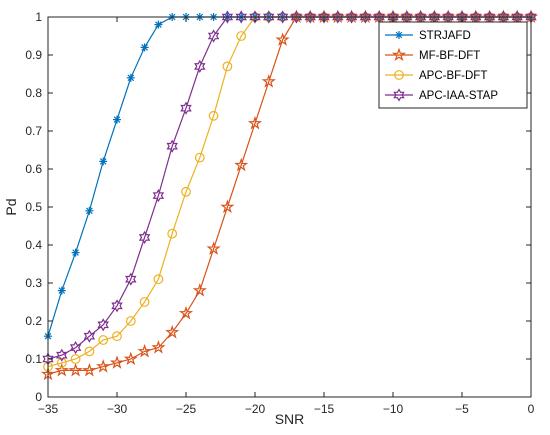 The image size is (550, 435). Describe the element at coordinates (458, 96) in the screenshot. I see `legend-label: APC-IAA-STAP` at that location.